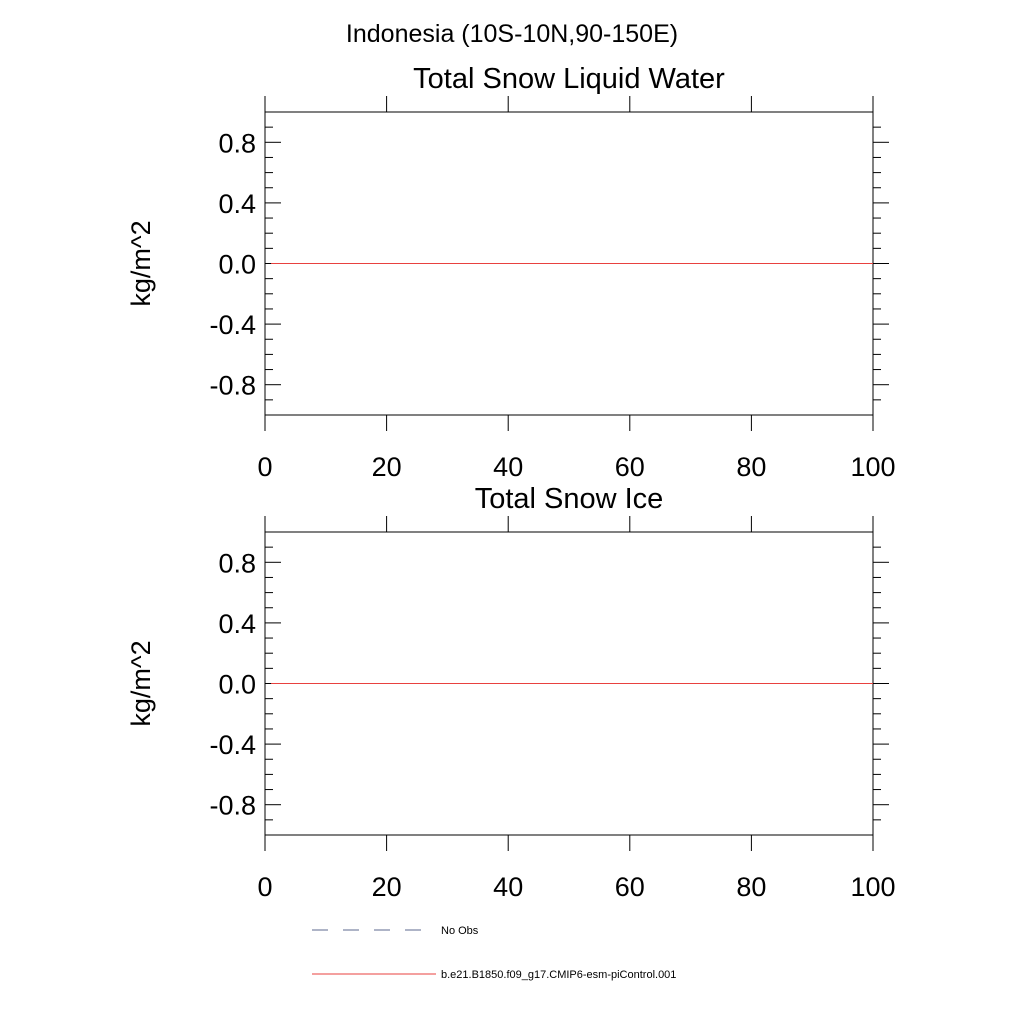  Describe the element at coordinates (512, 34) in the screenshot. I see `figure-title: Indonesia (10S-10N,90-150E)` at that location.